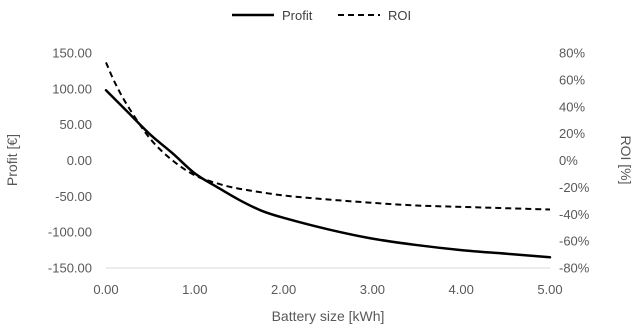 The height and width of the screenshot is (327, 635). I want to click on y2-tick-label: 40%, so click(572, 106).